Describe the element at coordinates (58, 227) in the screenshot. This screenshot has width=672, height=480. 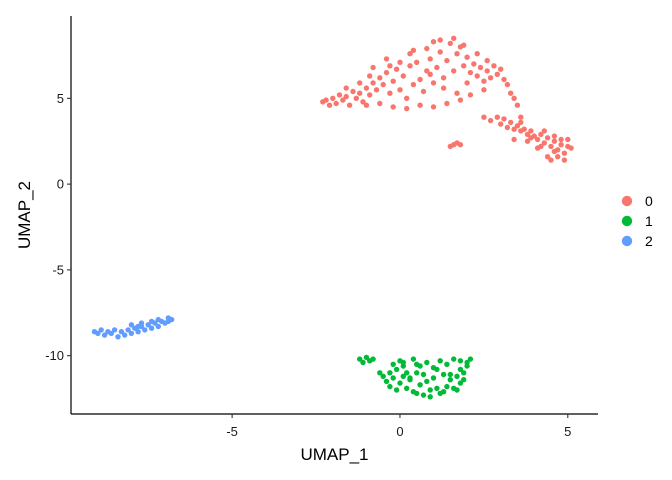
I see `y-axis-ticks: -10 -5 0 5` at that location.